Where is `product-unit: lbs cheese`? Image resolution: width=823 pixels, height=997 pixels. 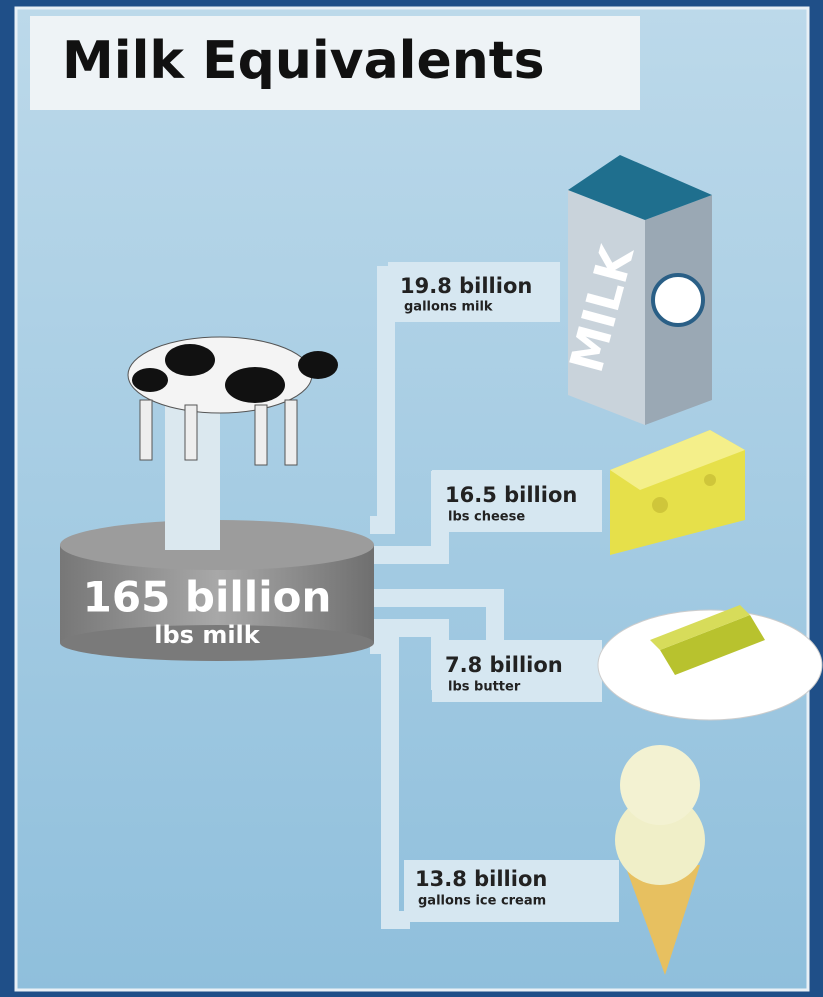
product-unit: lbs cheese is located at coordinates (486, 517).